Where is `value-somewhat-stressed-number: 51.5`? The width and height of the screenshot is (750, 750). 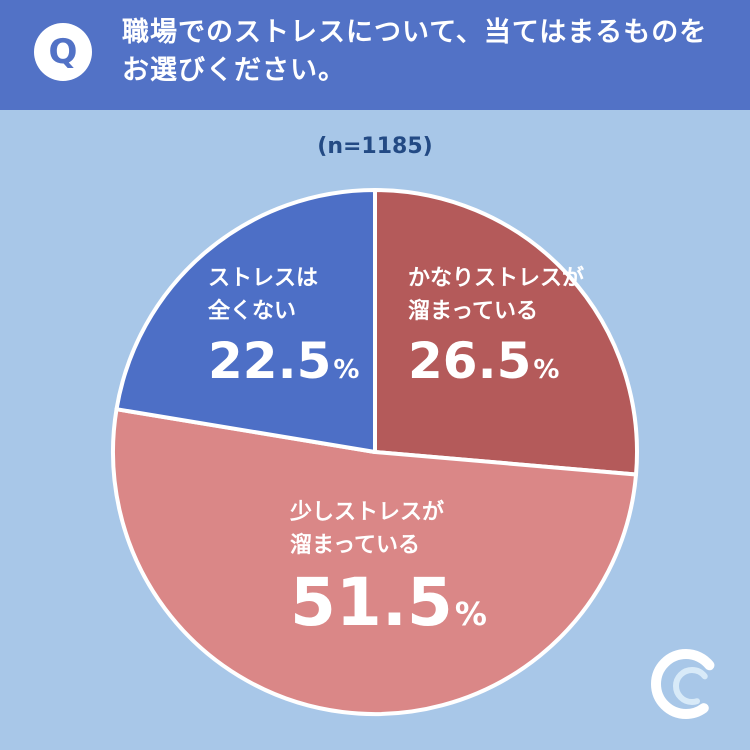
value-somewhat-stressed-number: 51.5 is located at coordinates (371, 602).